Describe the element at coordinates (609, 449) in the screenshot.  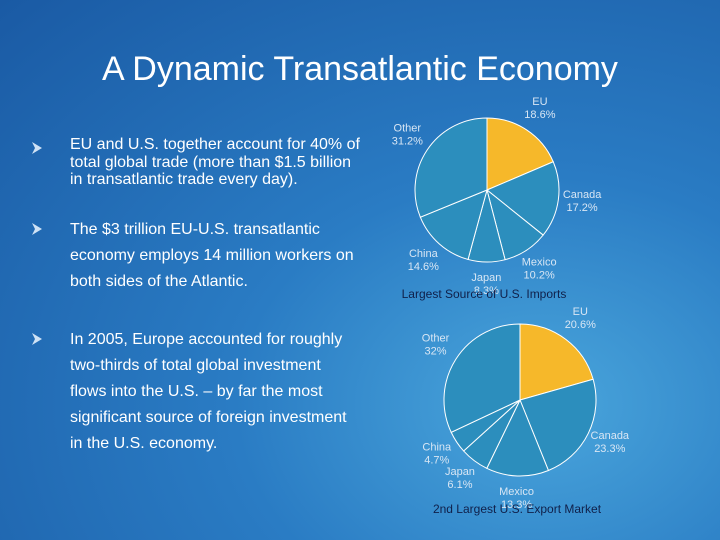
I see `slice-value: 23.3%` at that location.